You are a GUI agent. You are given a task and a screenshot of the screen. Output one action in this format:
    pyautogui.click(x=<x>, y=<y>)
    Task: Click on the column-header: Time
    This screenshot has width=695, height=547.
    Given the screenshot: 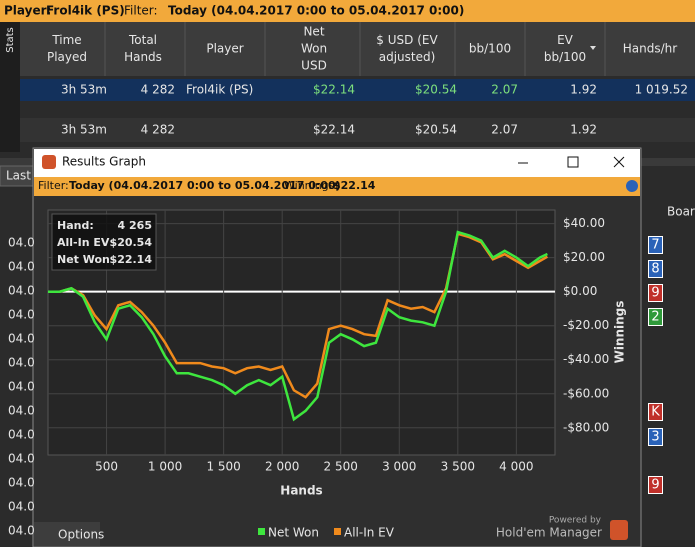 What is the action you would take?
    pyautogui.click(x=66, y=40)
    